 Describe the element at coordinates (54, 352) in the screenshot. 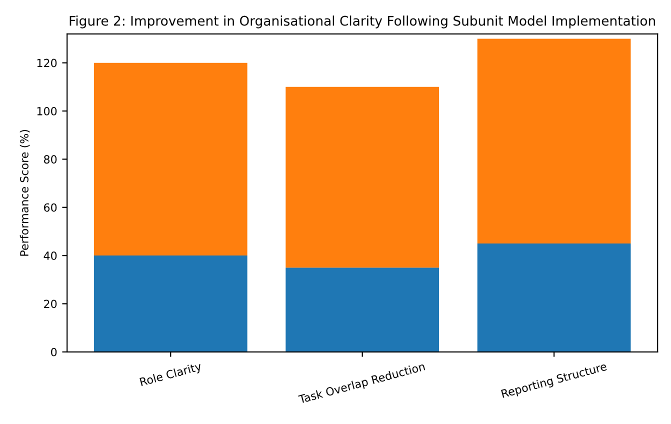

I see `y-tick-label: 0` at that location.